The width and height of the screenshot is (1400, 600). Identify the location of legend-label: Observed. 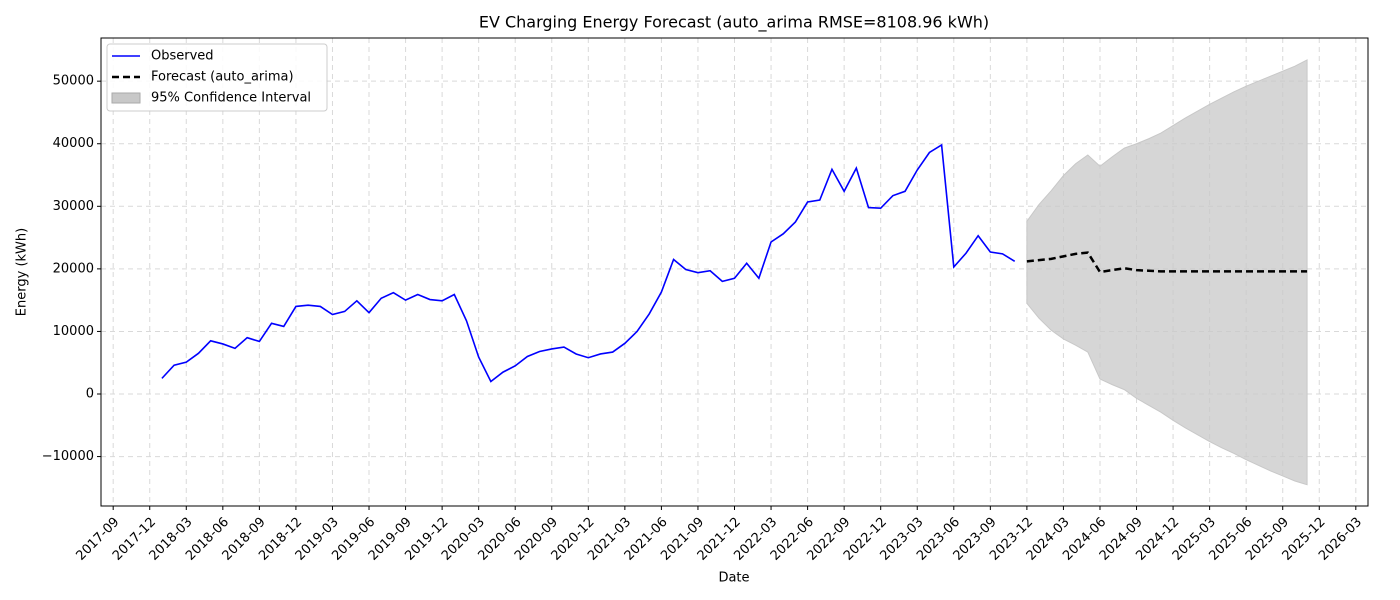
(182, 56).